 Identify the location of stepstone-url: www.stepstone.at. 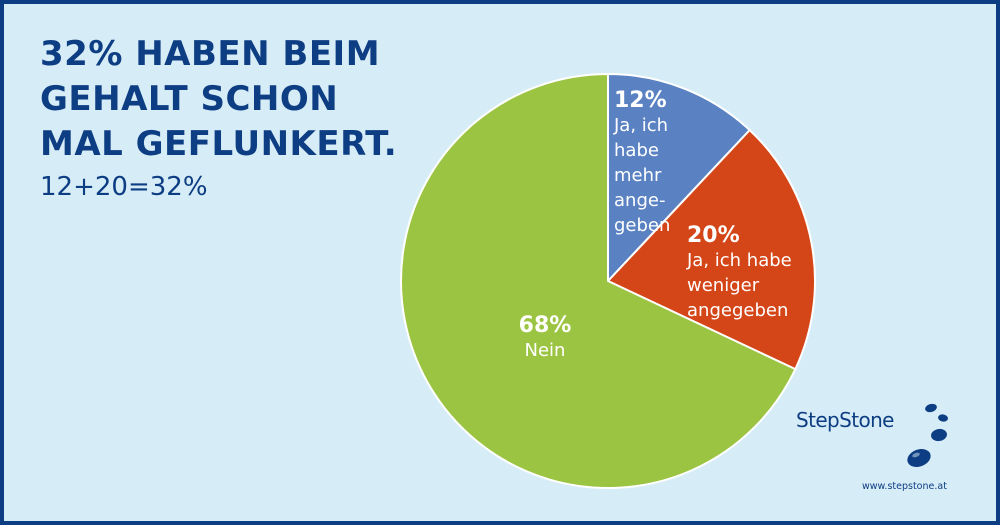
(904, 486).